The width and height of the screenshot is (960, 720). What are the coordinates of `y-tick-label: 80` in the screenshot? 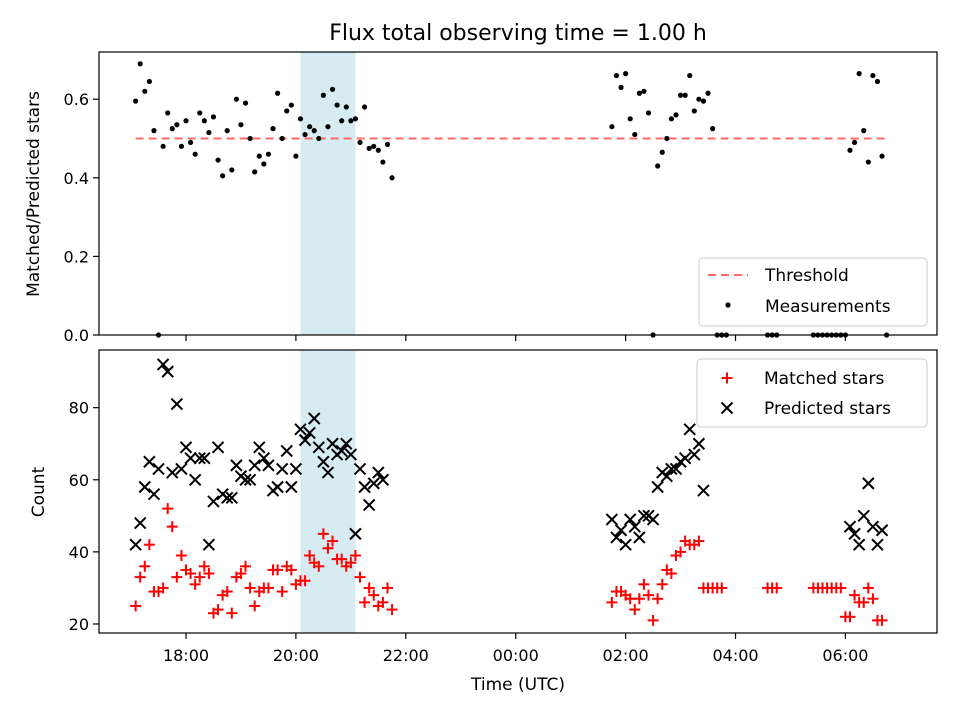 It's located at (79, 408).